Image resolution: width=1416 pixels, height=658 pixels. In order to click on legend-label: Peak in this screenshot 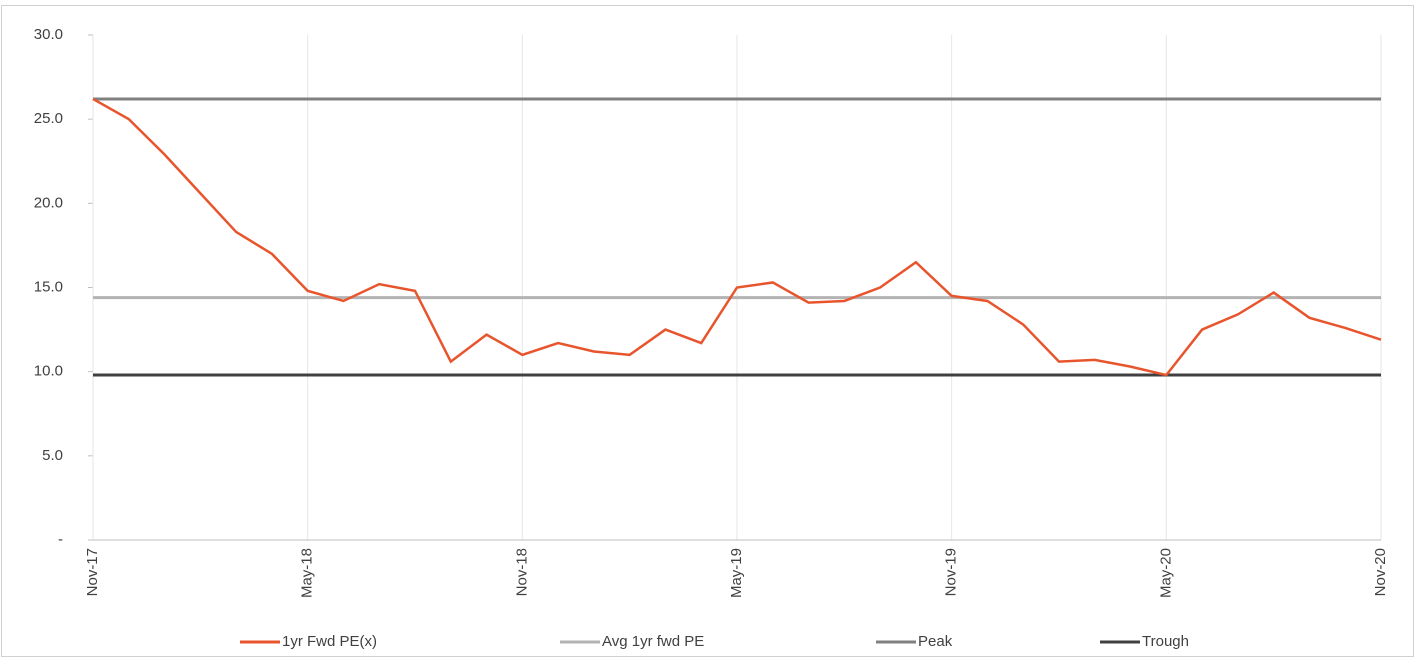, I will do `click(935, 641)`.